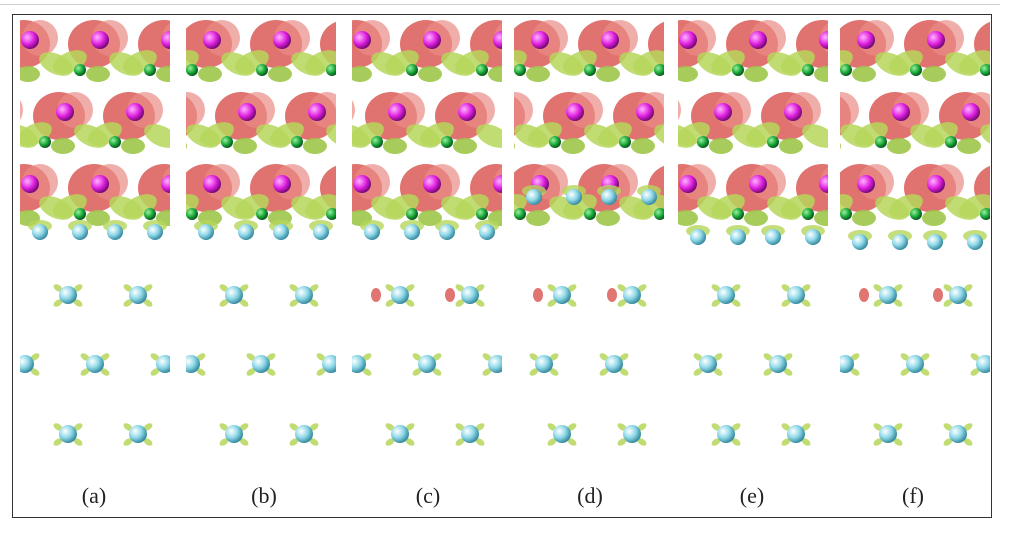  Describe the element at coordinates (428, 495) in the screenshot. I see `panel-label-c: (c)` at that location.